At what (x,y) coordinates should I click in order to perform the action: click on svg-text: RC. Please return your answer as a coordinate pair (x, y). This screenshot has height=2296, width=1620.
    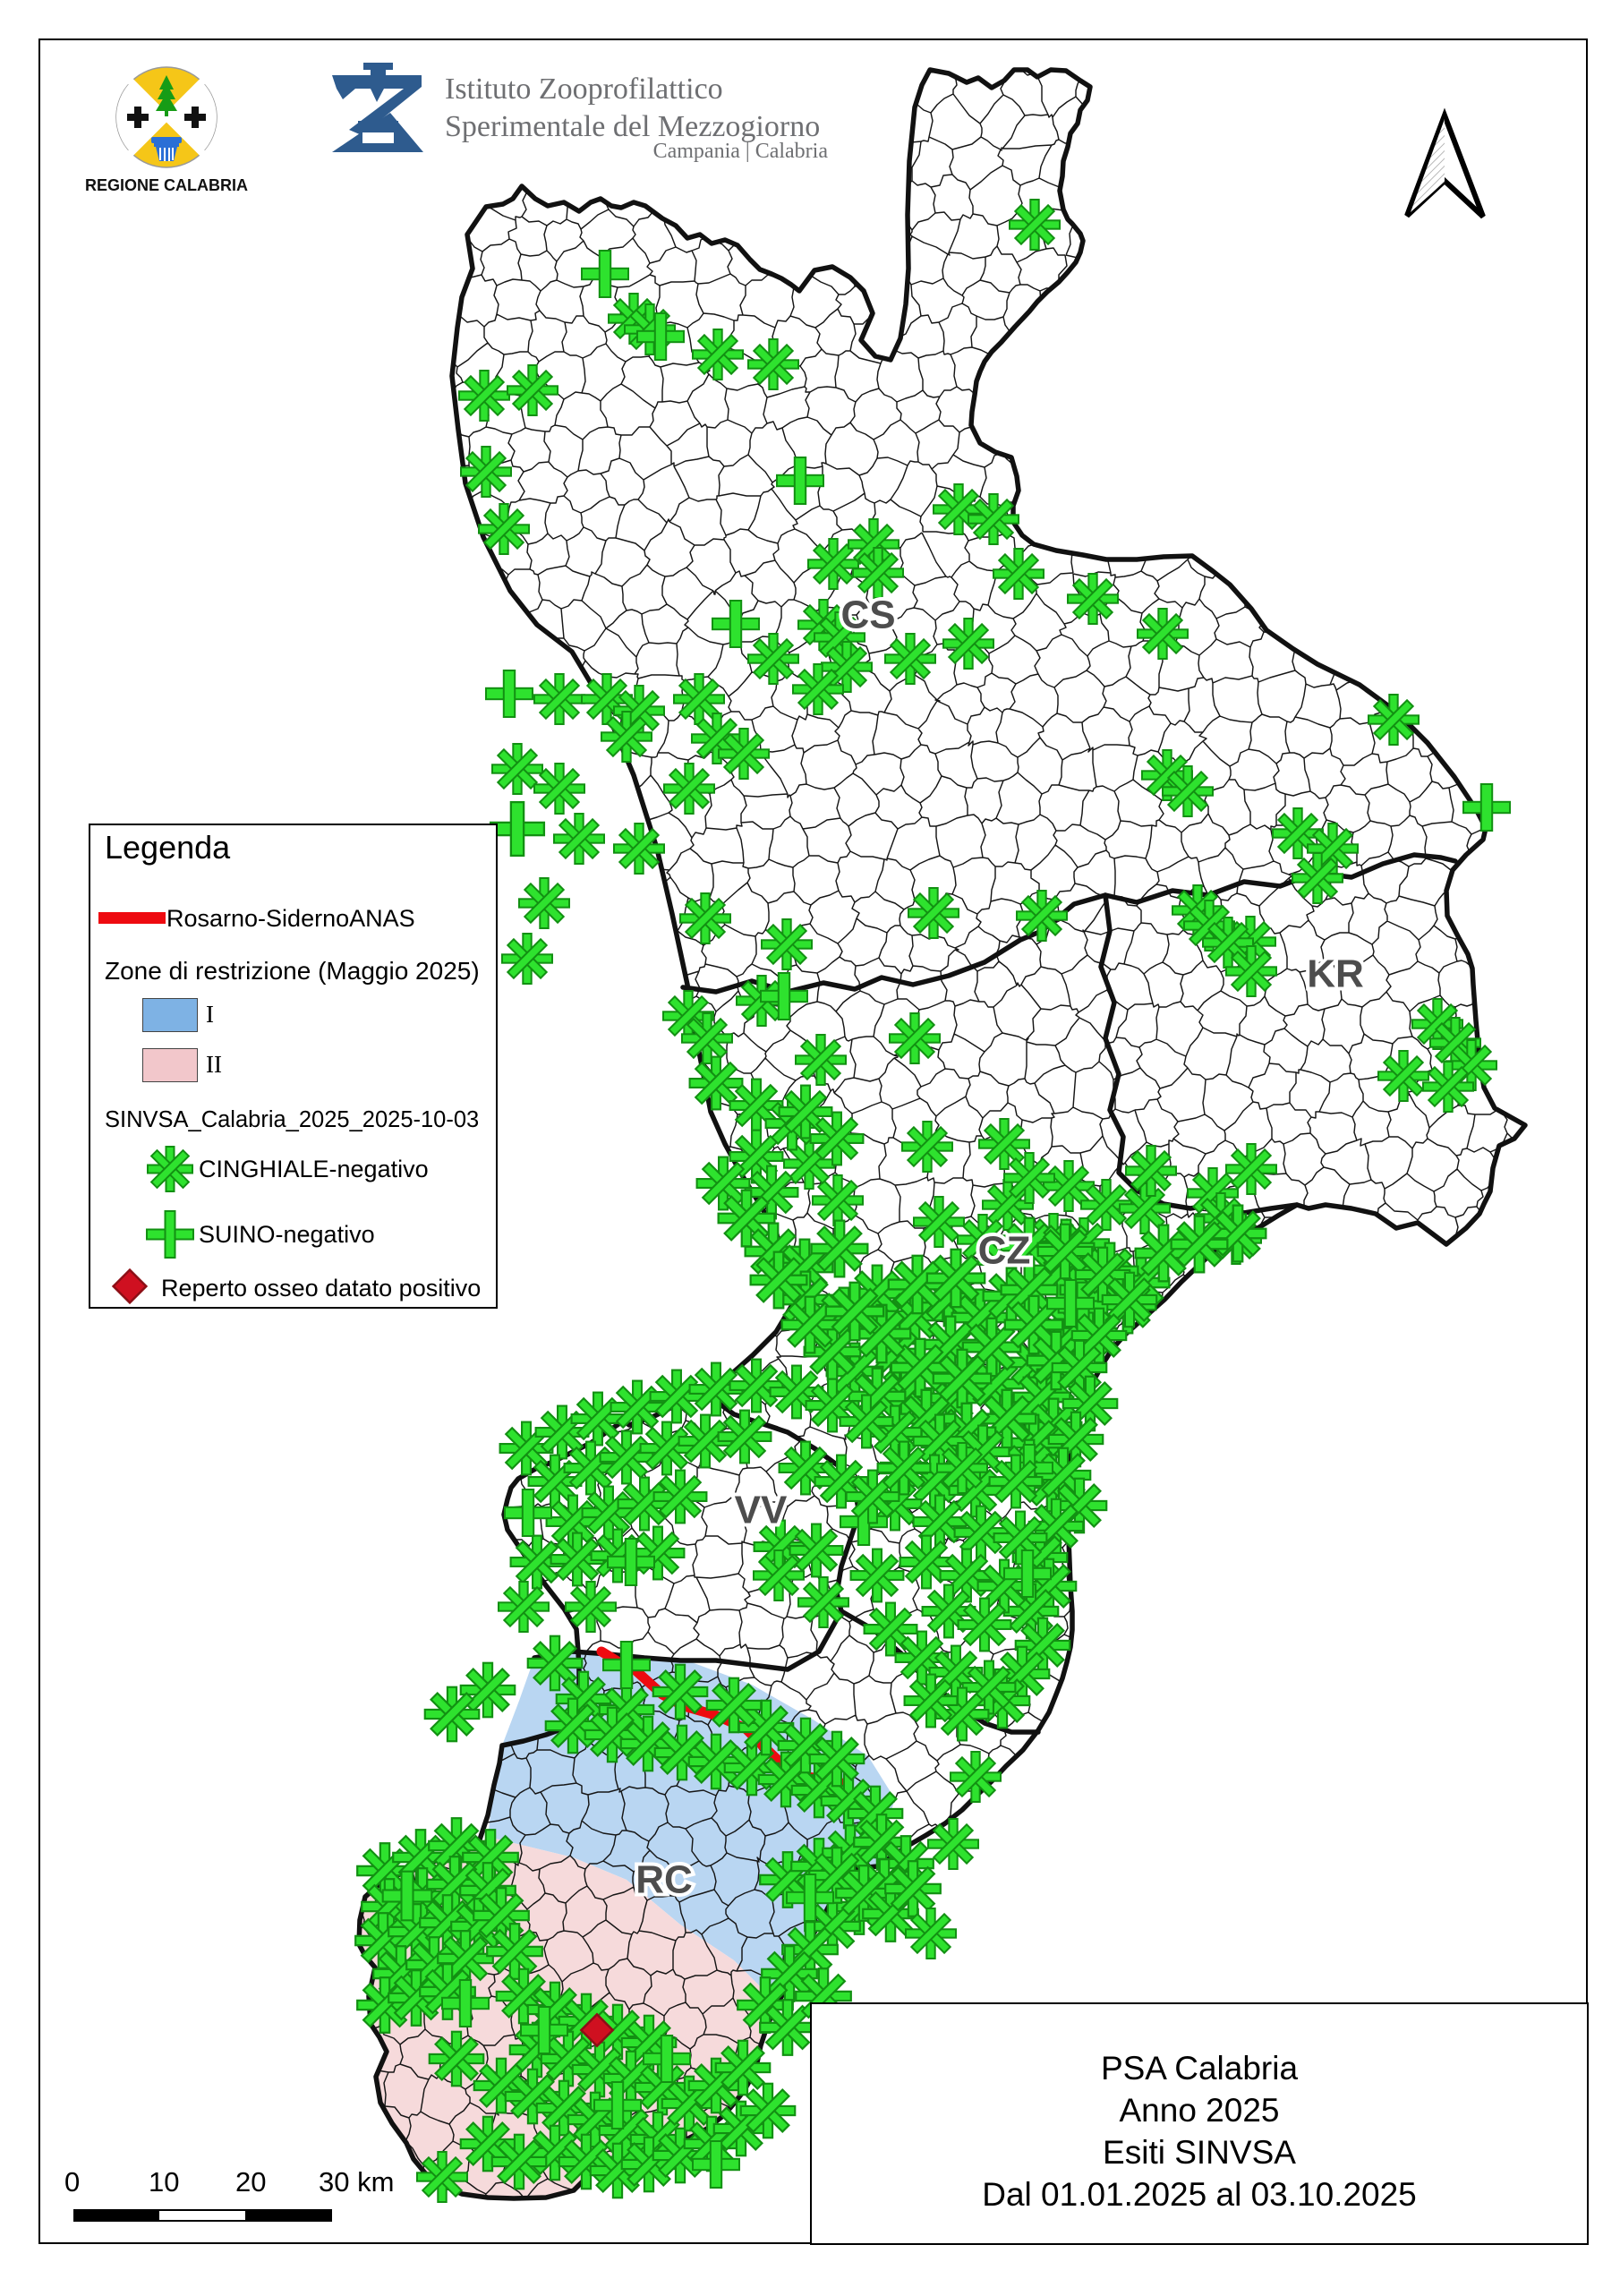
    Looking at the image, I should click on (664, 1880).